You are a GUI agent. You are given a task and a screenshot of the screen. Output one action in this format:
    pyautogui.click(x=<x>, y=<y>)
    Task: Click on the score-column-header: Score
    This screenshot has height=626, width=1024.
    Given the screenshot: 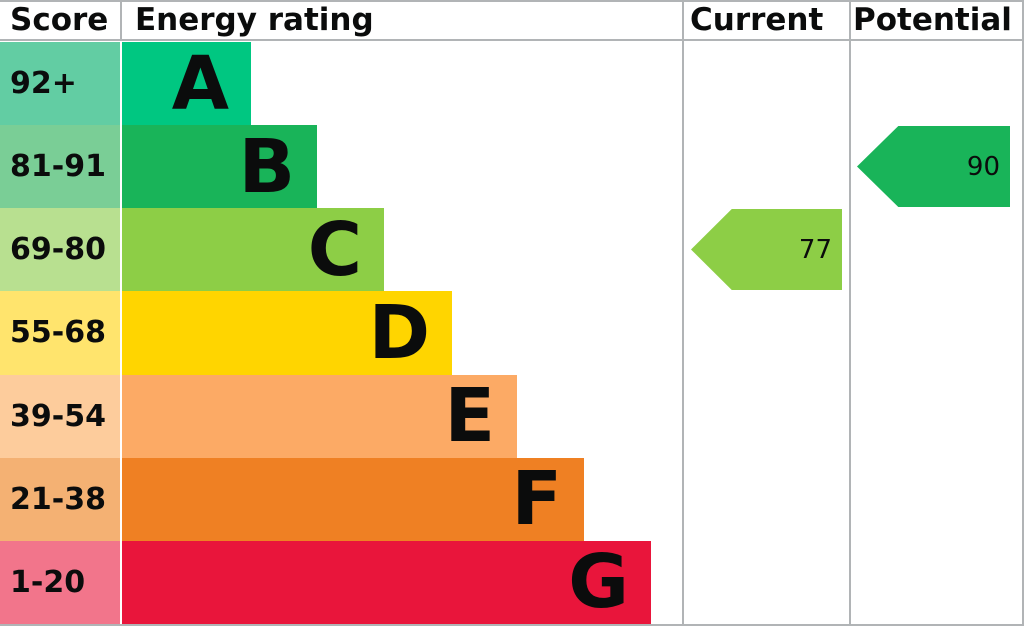 What is the action you would take?
    pyautogui.click(x=59, y=19)
    